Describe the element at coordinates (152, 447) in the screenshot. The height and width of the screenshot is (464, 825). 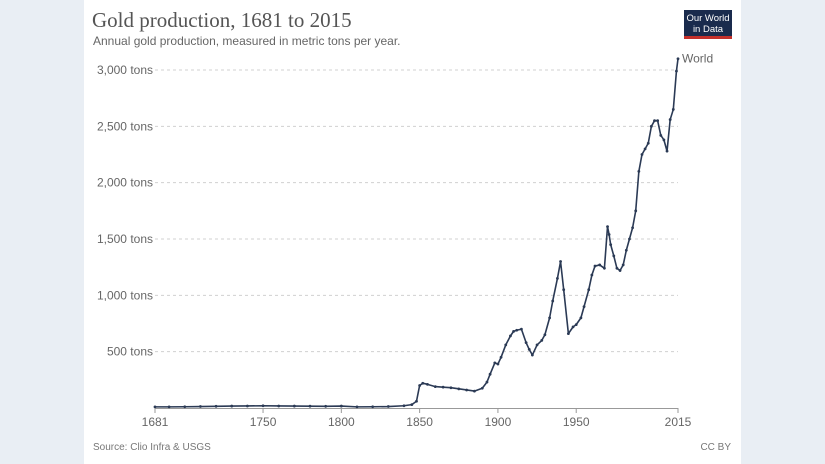
I see `source-note: Source: Clio Infra & USGS` at that location.